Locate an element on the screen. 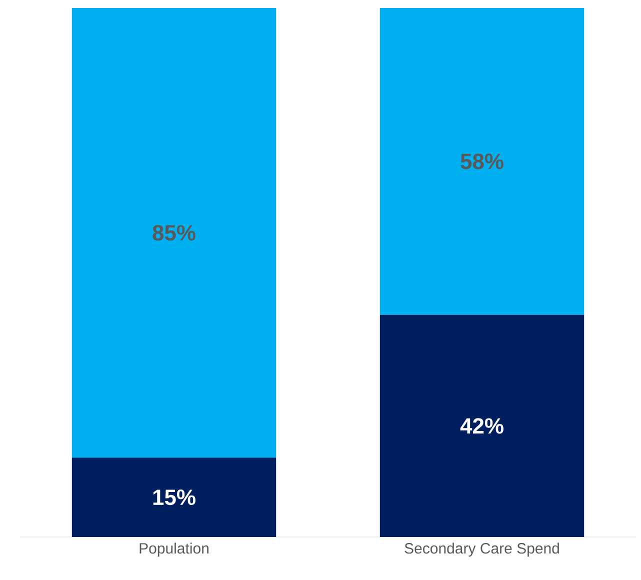 Image resolution: width=641 pixels, height=580 pixels. data-label: 42% is located at coordinates (482, 426).